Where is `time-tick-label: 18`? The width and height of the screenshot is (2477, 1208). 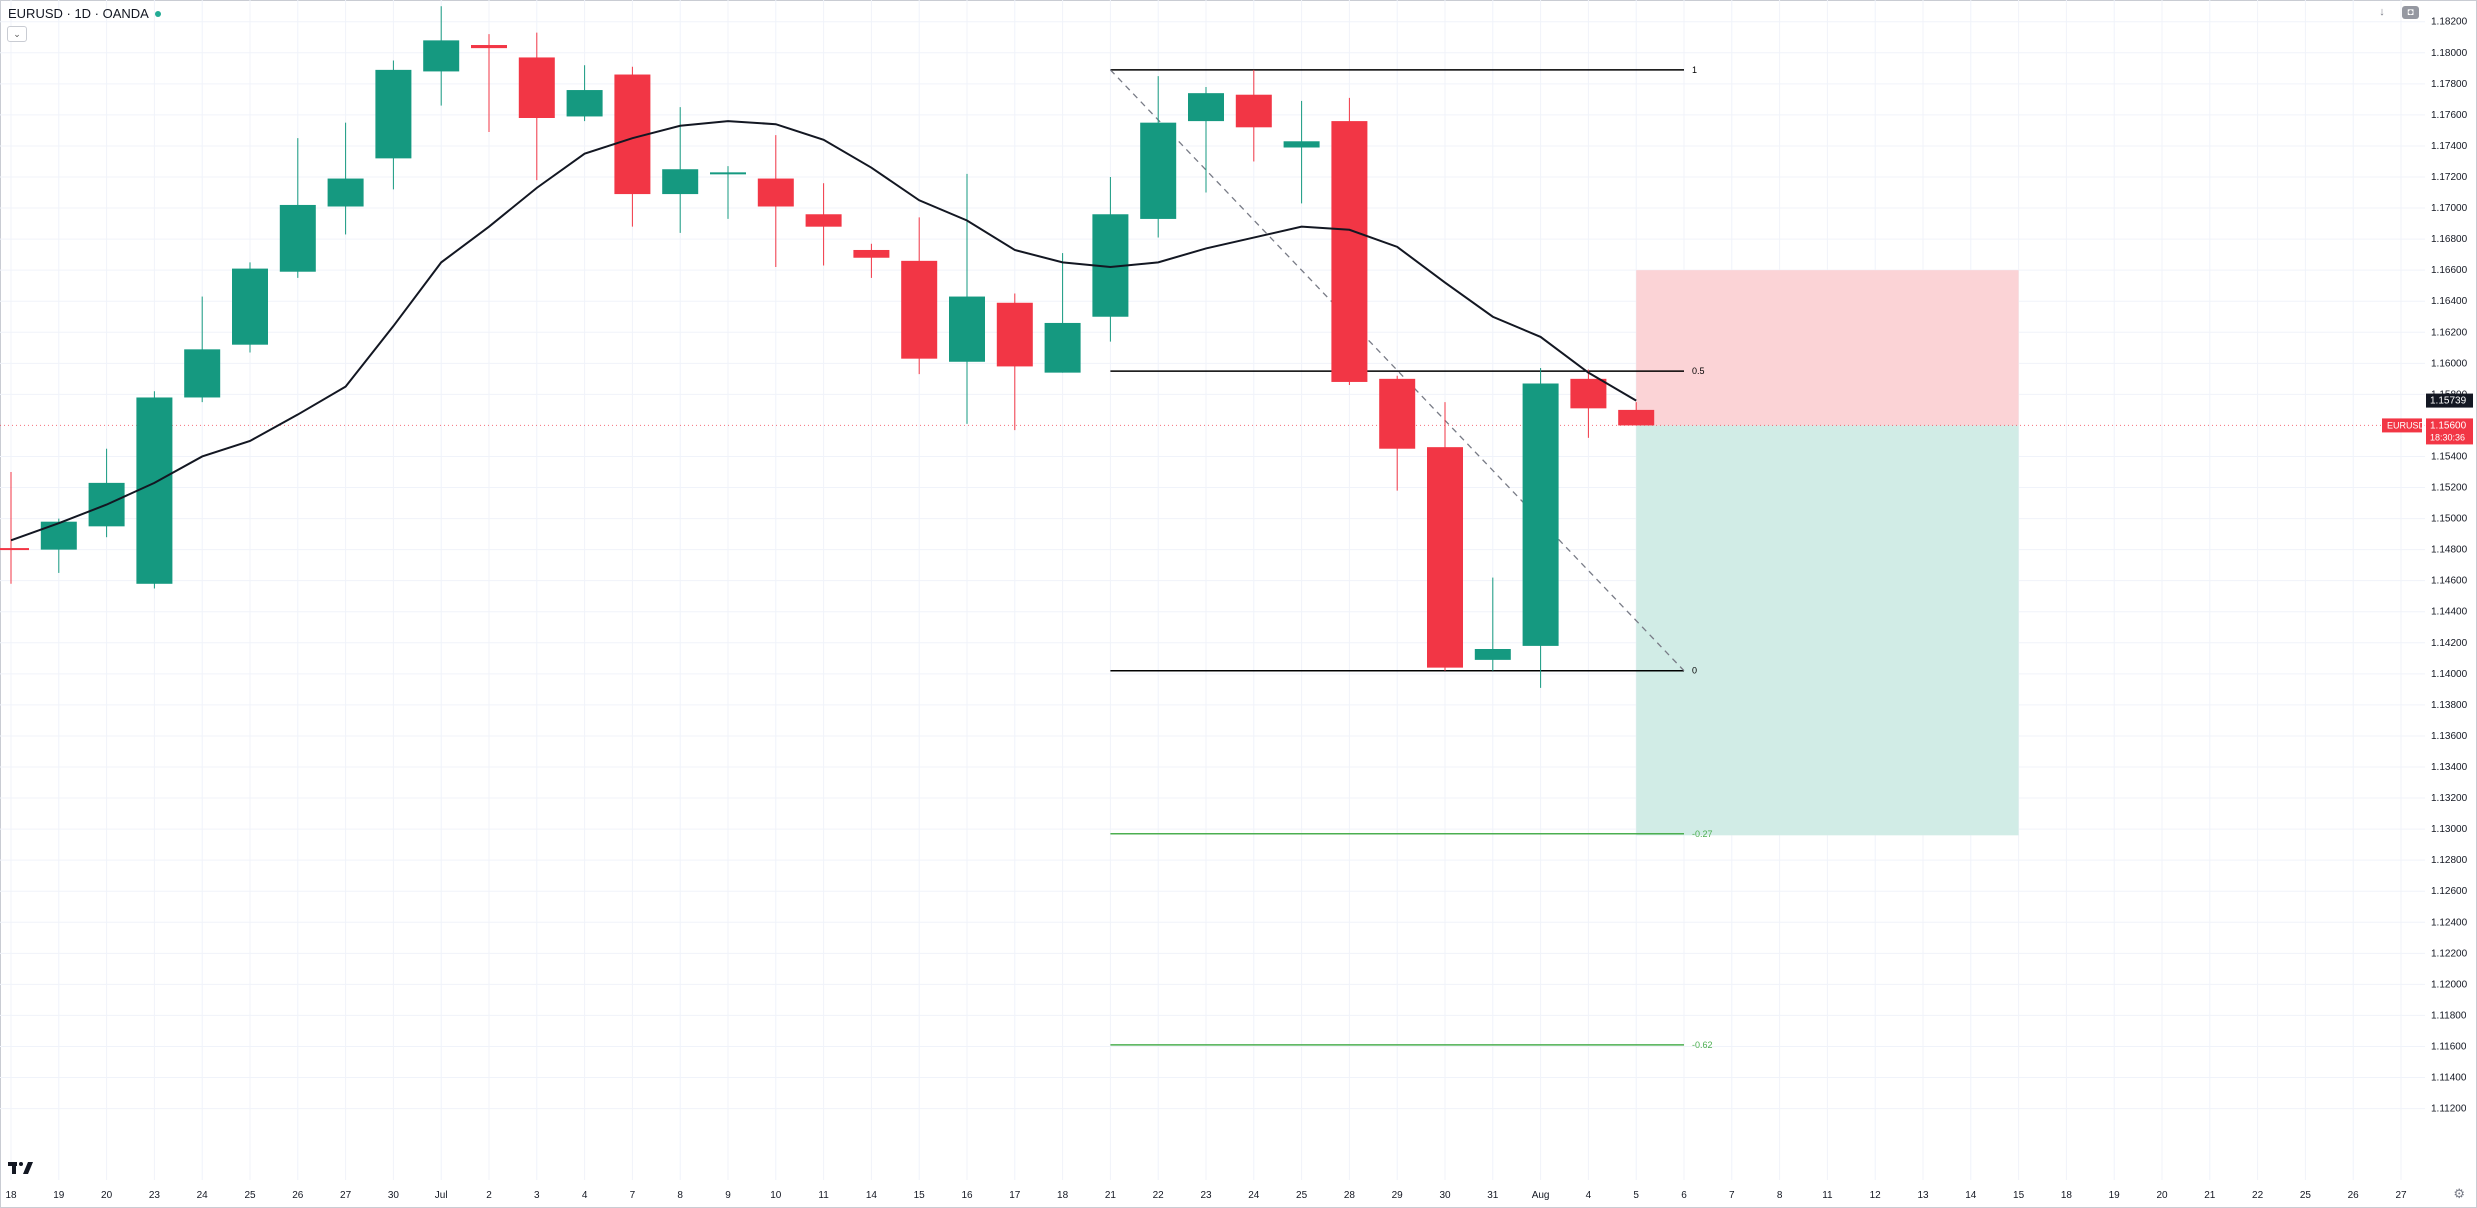
time-tick-label: 18 is located at coordinates (2067, 1195).